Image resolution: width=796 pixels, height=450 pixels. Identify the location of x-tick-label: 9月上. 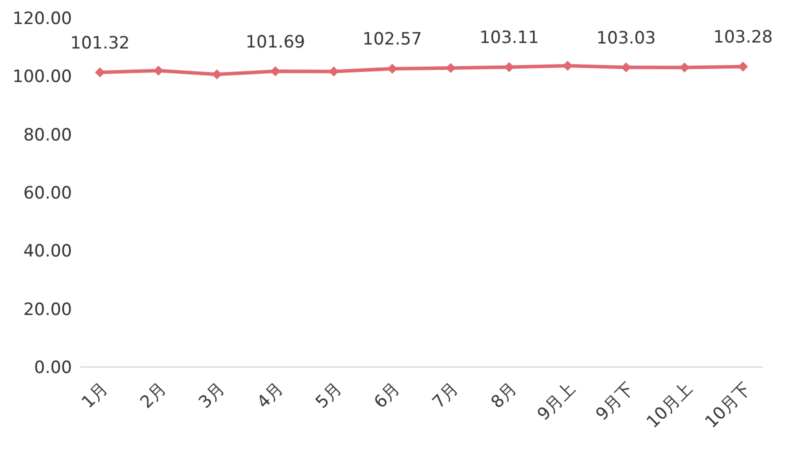
(557, 401).